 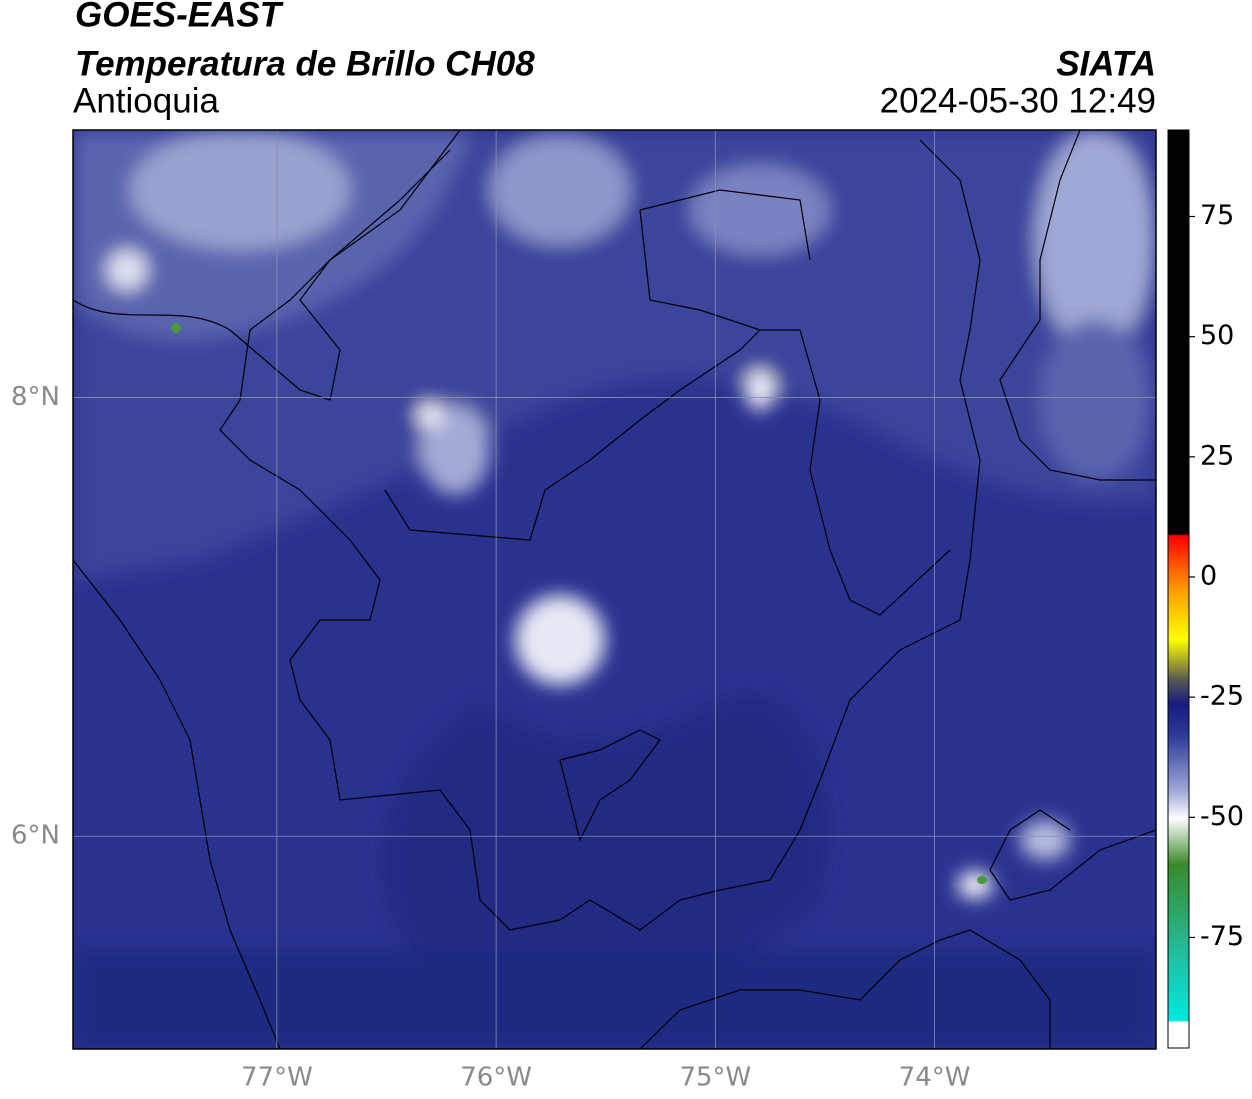 I want to click on colorbar-tick-label: 50, so click(x=1217, y=335).